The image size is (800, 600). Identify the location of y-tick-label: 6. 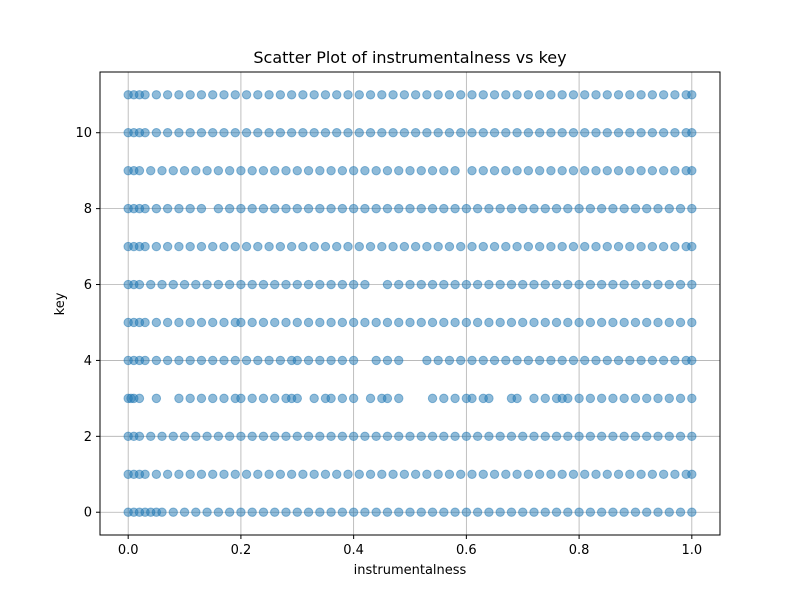
(88, 285).